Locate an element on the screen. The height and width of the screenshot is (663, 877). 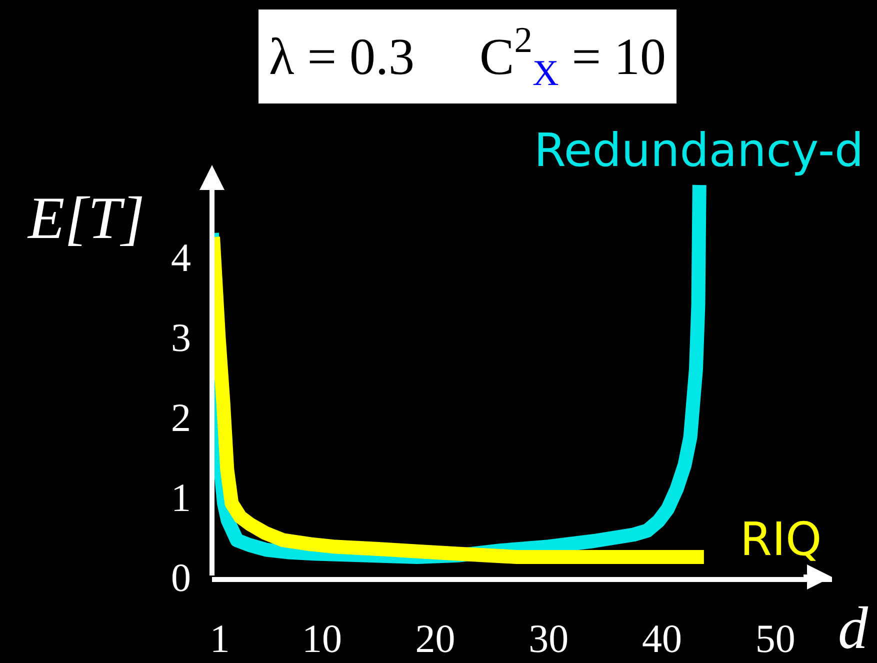
x-tick-label: 40 is located at coordinates (662, 638).